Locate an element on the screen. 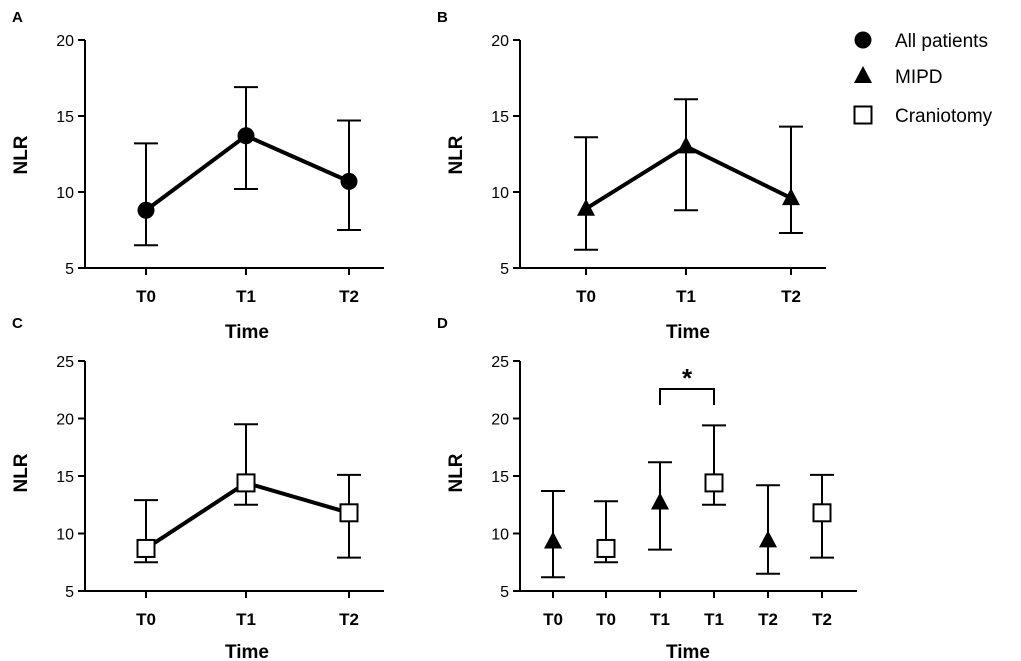 This screenshot has width=1021, height=661. panel-label-D: D is located at coordinates (442, 323).